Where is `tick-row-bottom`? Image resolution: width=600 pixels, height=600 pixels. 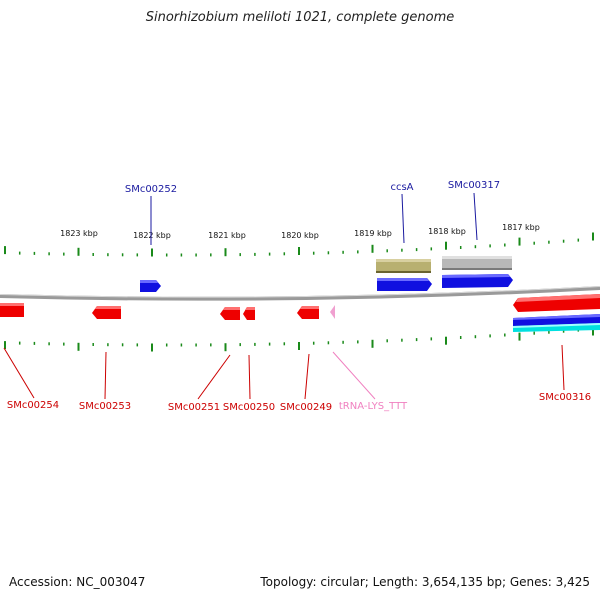 tick-row-bottom is located at coordinates (299, 339).